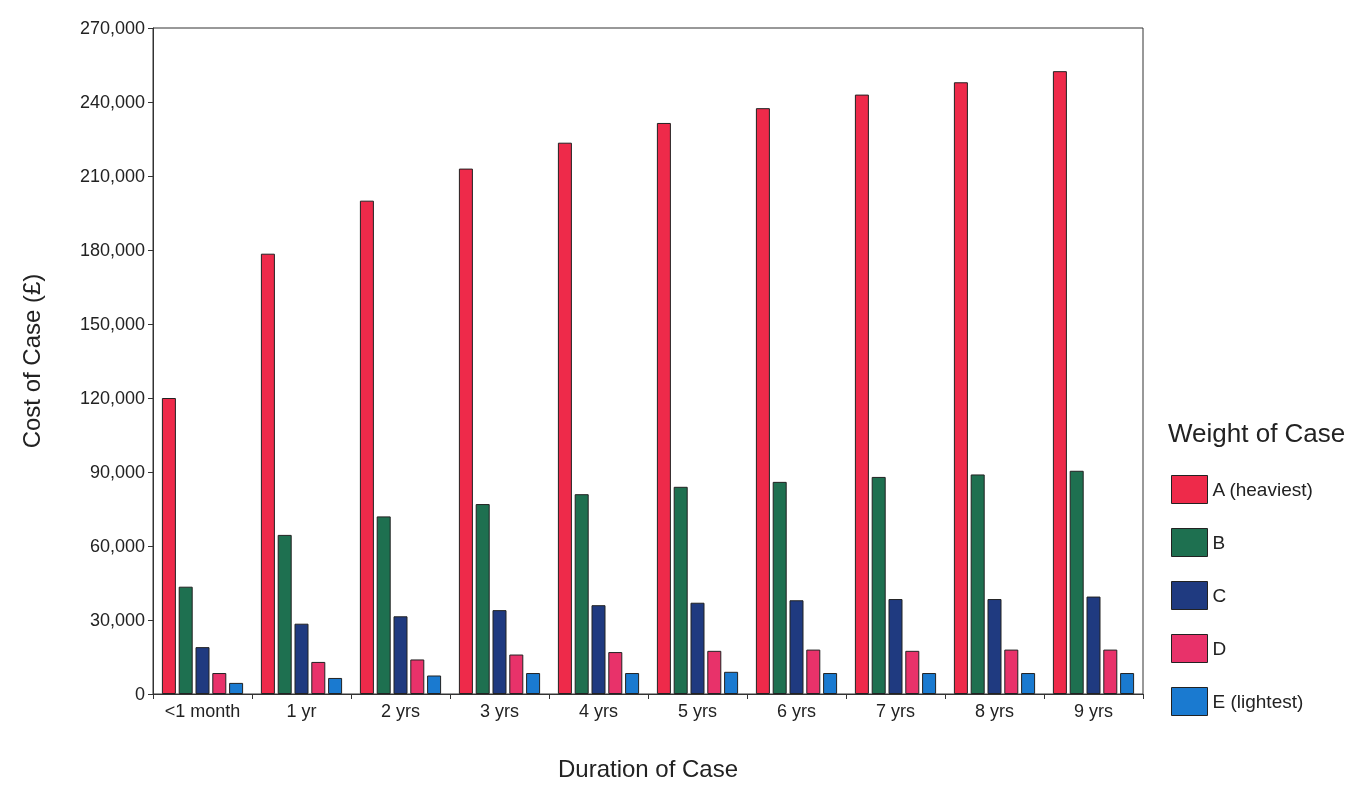  What do you see at coordinates (1257, 433) in the screenshot?
I see `legend-title: Weight of Case` at bounding box center [1257, 433].